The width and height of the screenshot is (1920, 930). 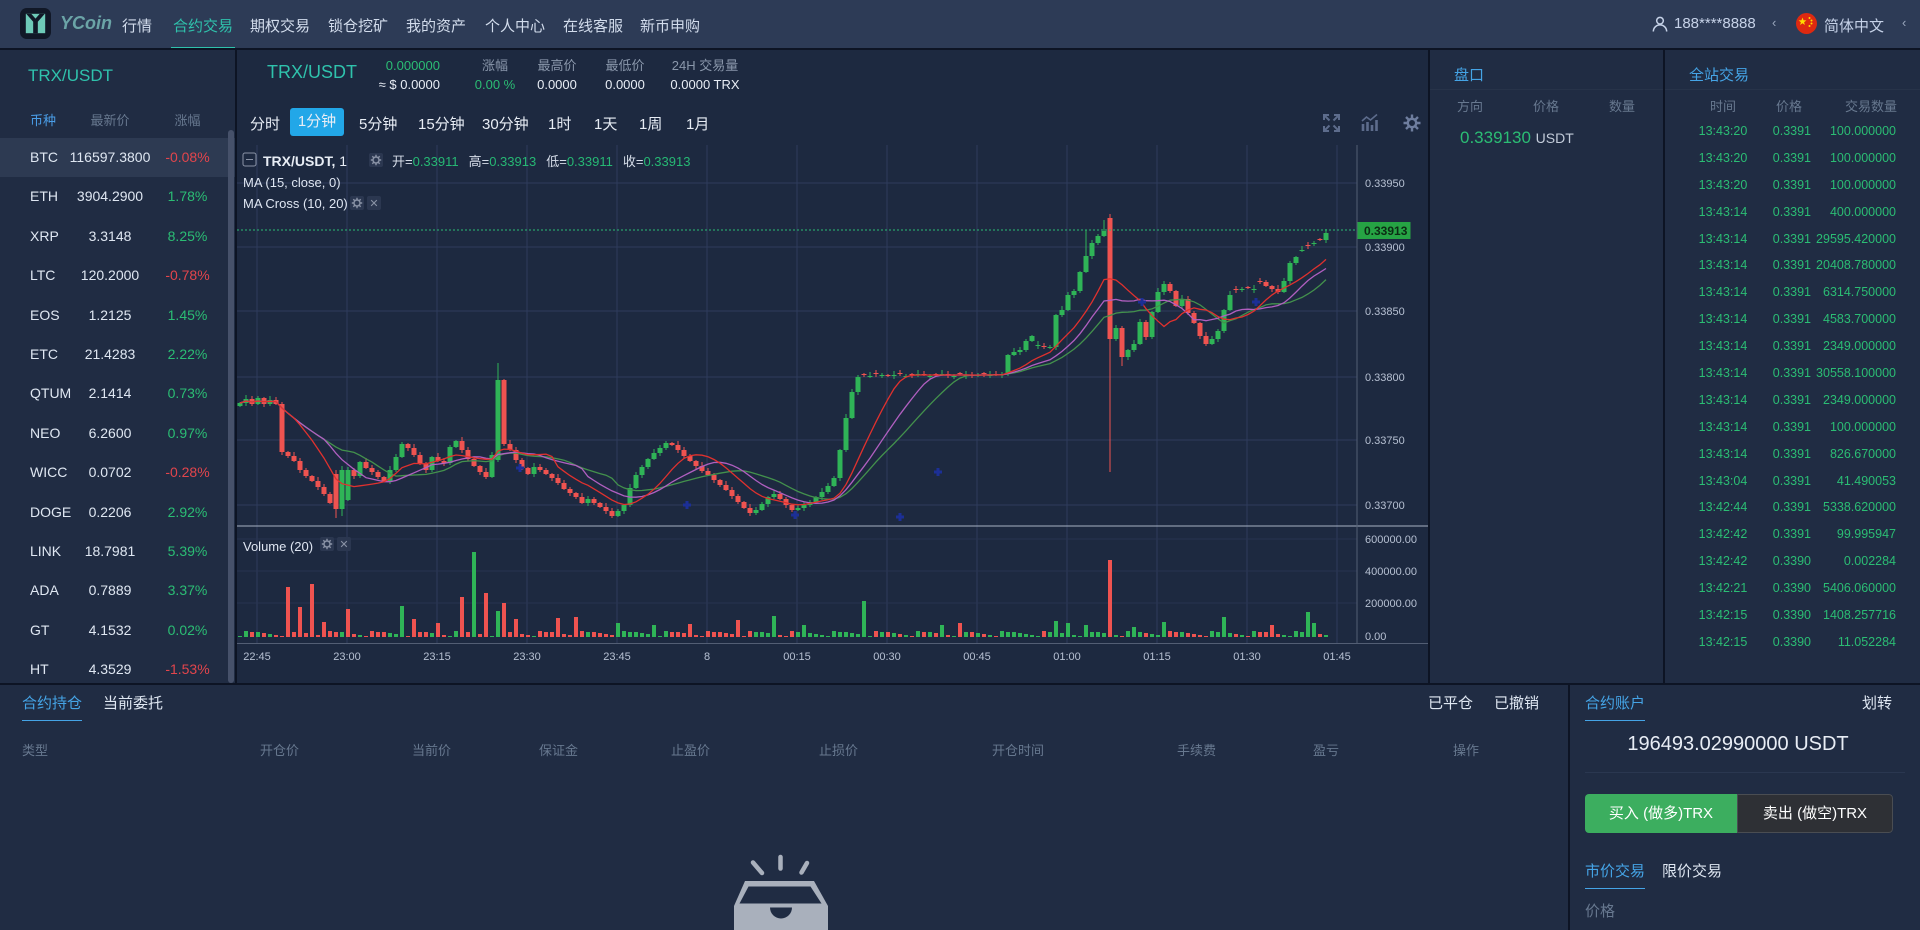 What do you see at coordinates (278, 546) in the screenshot?
I see `svg-text: Volume (20)` at bounding box center [278, 546].